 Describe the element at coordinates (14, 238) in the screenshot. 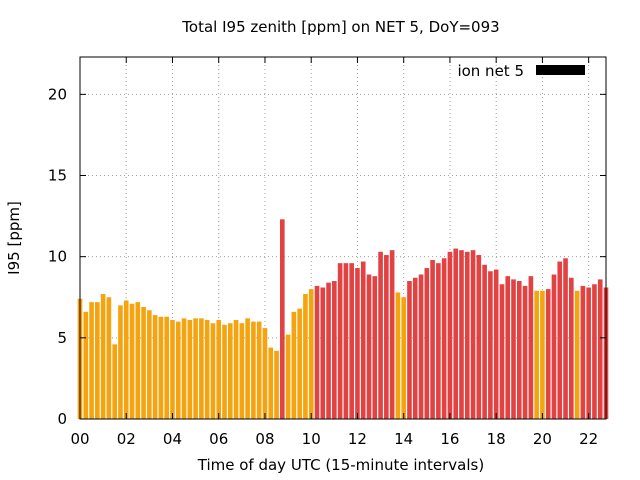

I see `y-axis-label: I95 [ppm]` at that location.